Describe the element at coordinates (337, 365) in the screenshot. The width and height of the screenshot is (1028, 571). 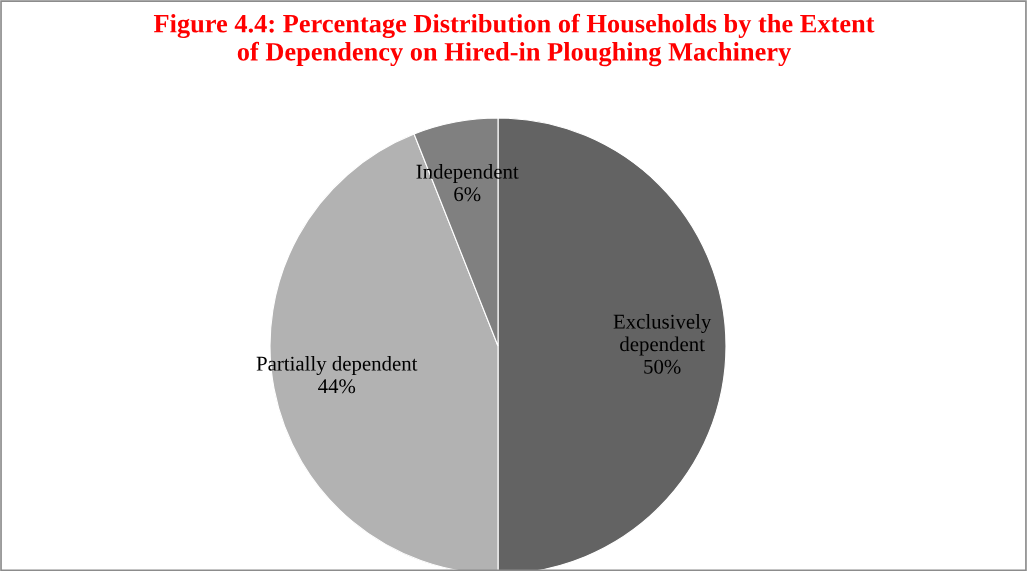
I see `slice-label: Partially dependent` at that location.